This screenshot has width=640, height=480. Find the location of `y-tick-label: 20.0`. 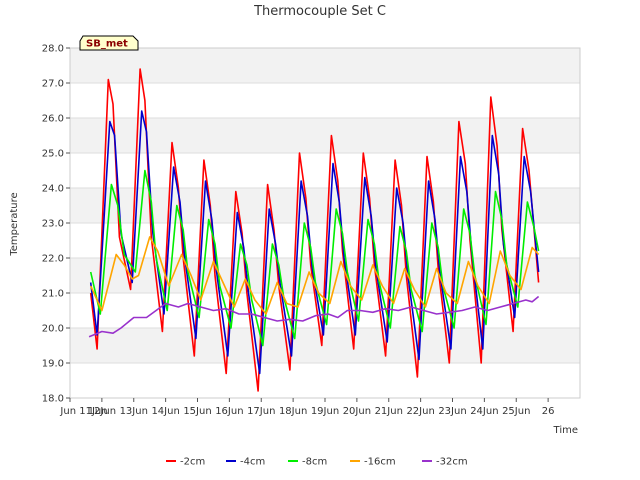

y-tick-label: 20.0 is located at coordinates (53, 329).